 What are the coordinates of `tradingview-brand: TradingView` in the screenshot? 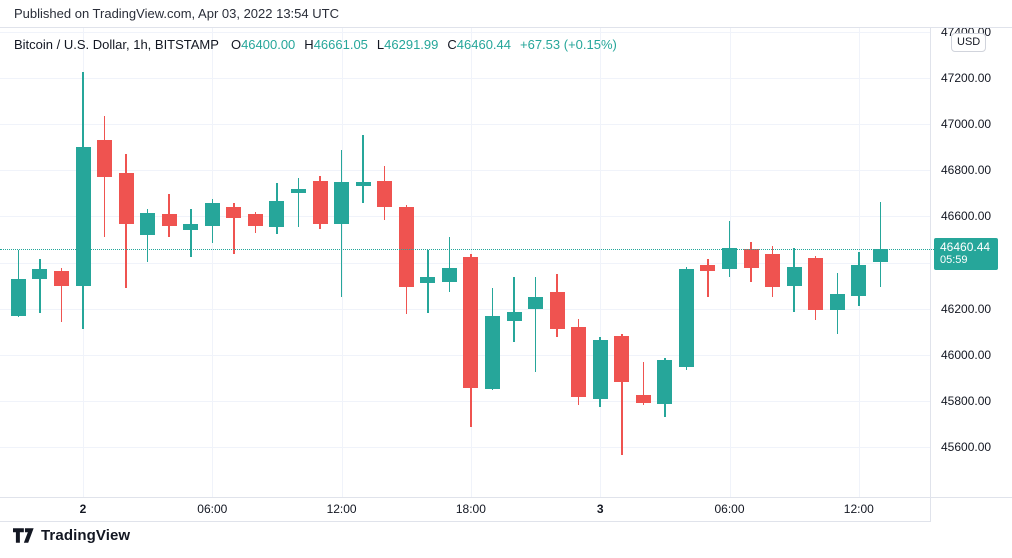 It's located at (86, 535).